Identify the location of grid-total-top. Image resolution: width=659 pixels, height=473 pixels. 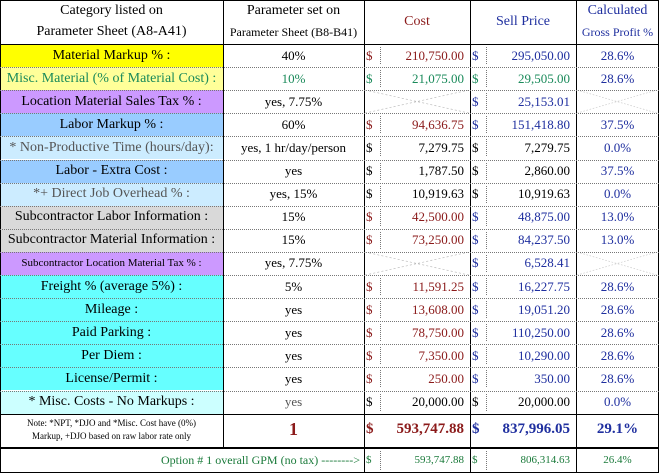
(329, 414).